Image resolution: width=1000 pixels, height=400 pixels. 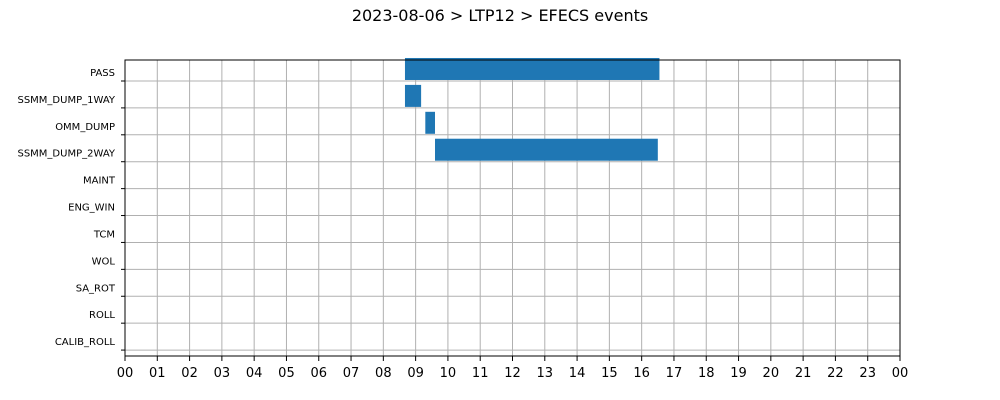 I want to click on x-tick-label: 20, so click(x=771, y=373).